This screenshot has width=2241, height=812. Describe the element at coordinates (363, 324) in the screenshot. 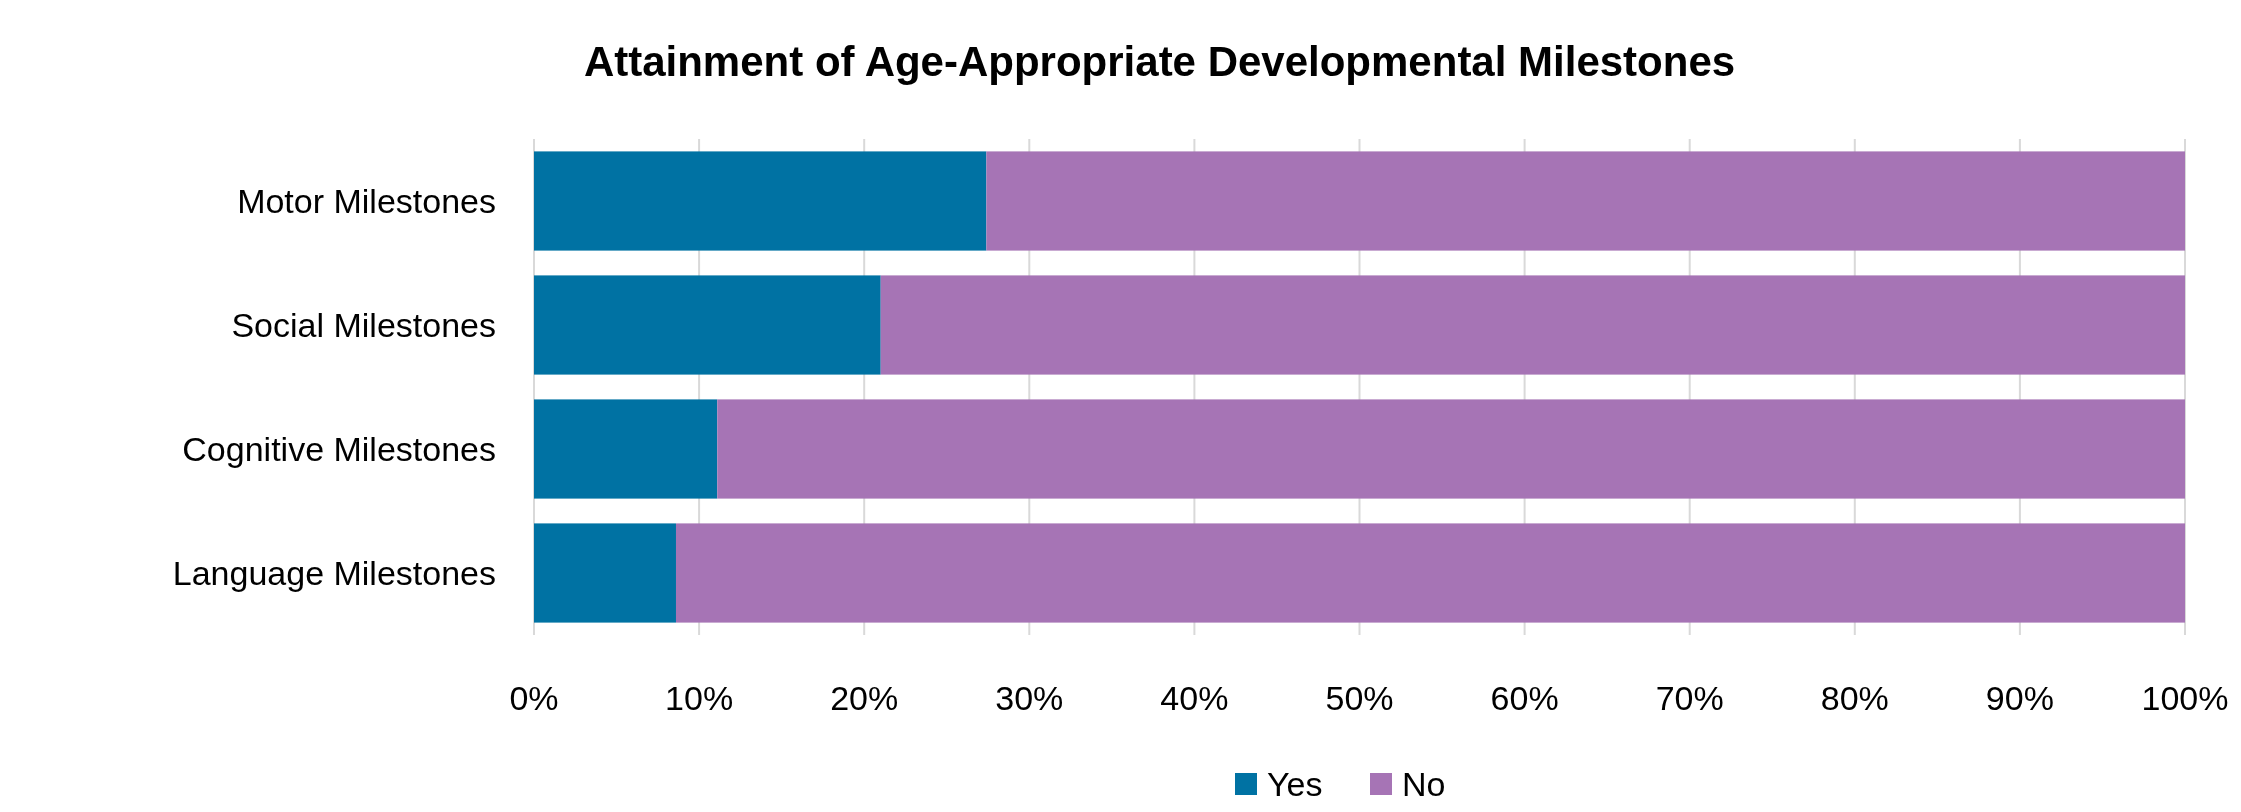

I see `y-tick-label: Social Milestones` at that location.